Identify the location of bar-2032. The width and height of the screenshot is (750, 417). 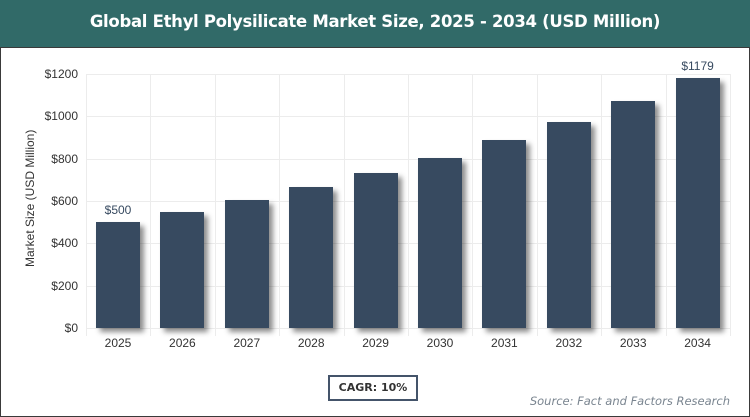
(568, 224).